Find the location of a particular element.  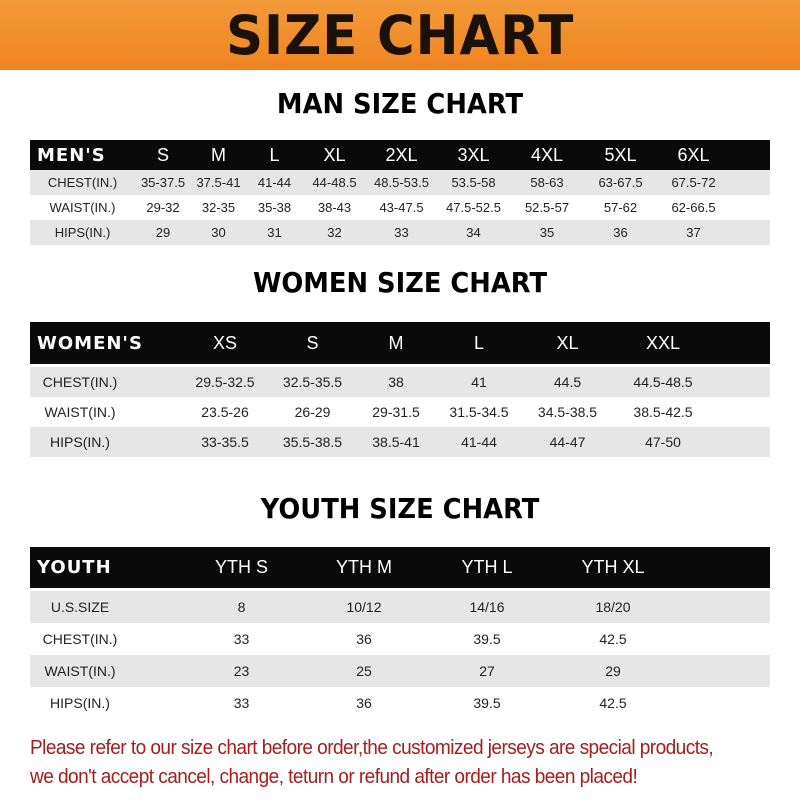

measurement-cell: 26-29 is located at coordinates (312, 412).